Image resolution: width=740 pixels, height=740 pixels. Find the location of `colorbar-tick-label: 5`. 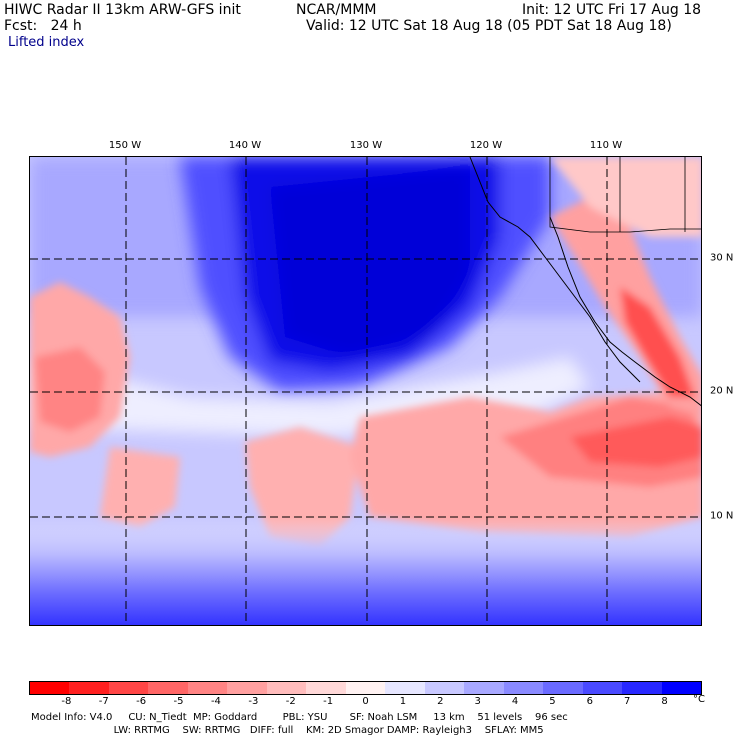

colorbar-tick-label: 5 is located at coordinates (552, 701).